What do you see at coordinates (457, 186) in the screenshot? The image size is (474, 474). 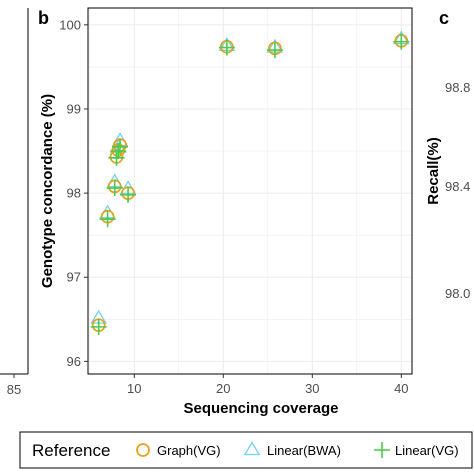 I see `right-panel-ytick-label: 98.4` at bounding box center [457, 186].